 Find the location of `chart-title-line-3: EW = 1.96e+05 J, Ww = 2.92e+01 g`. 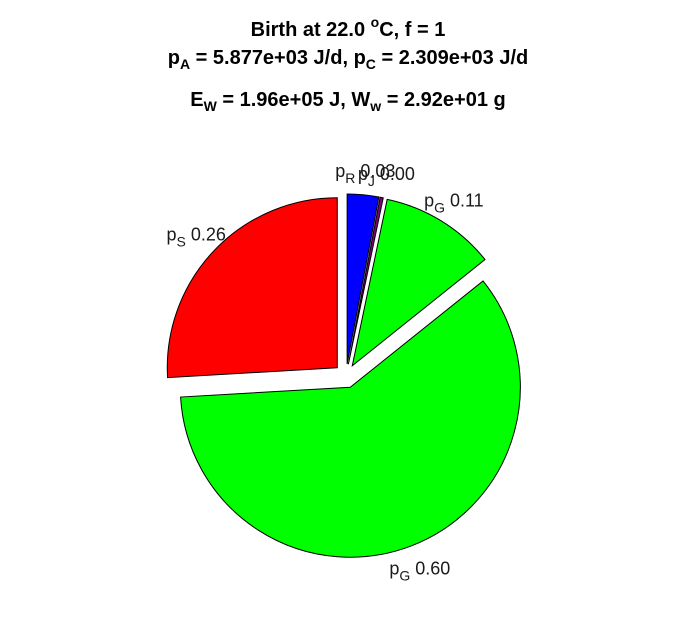

chart-title-line-3: EW = 1.96e+05 J, Ww = 2.92e+01 g is located at coordinates (348, 101).